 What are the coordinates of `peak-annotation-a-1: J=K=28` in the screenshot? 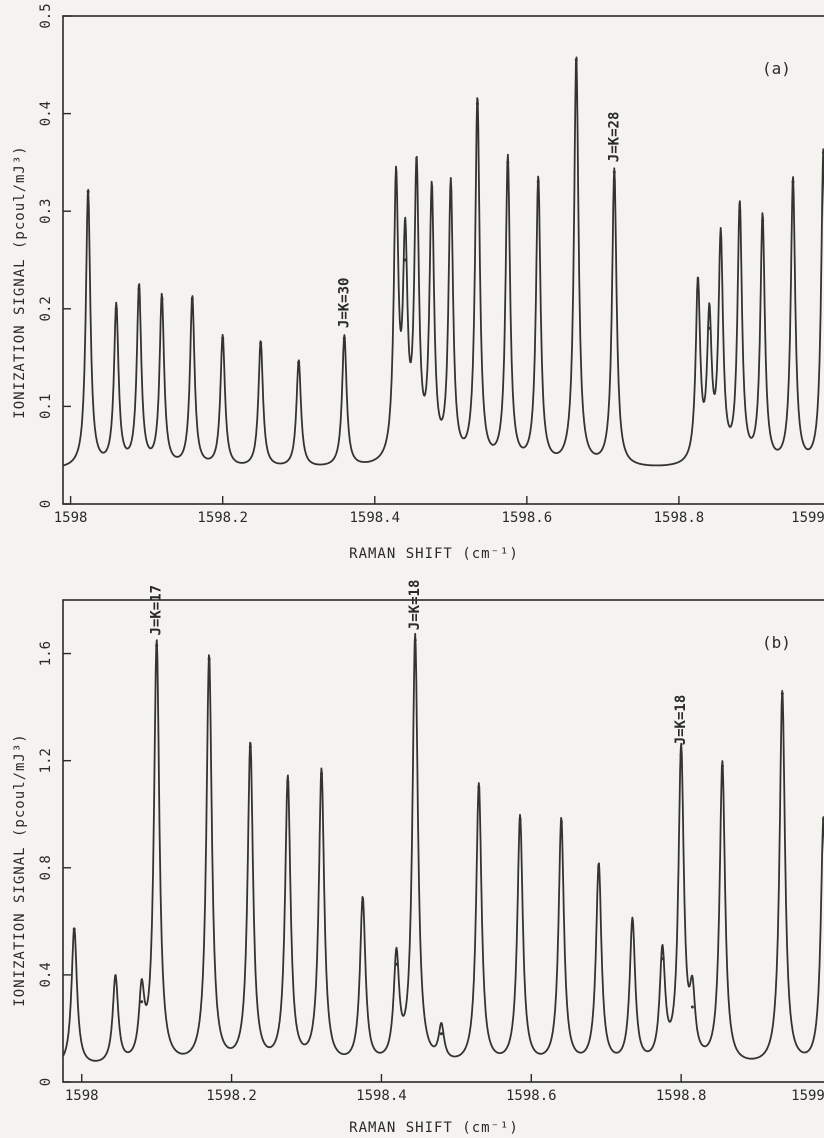 It's located at (614, 137).